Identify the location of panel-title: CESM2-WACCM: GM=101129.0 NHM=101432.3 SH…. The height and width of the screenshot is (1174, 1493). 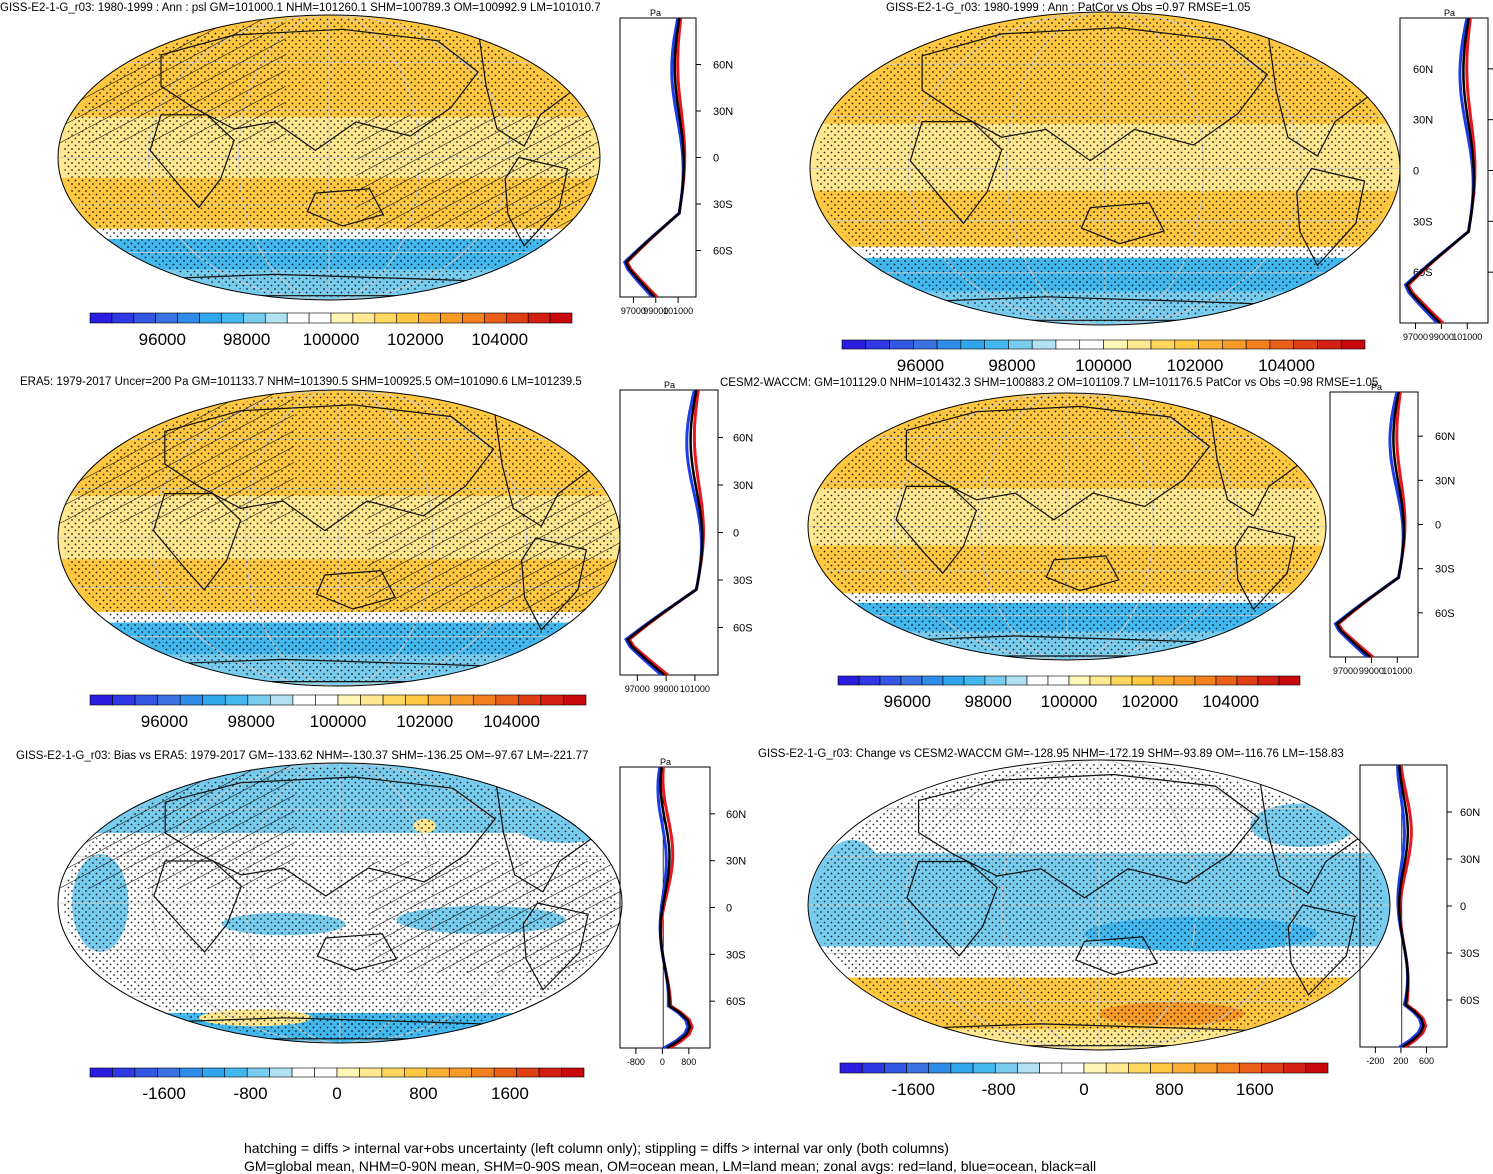
(1049, 383).